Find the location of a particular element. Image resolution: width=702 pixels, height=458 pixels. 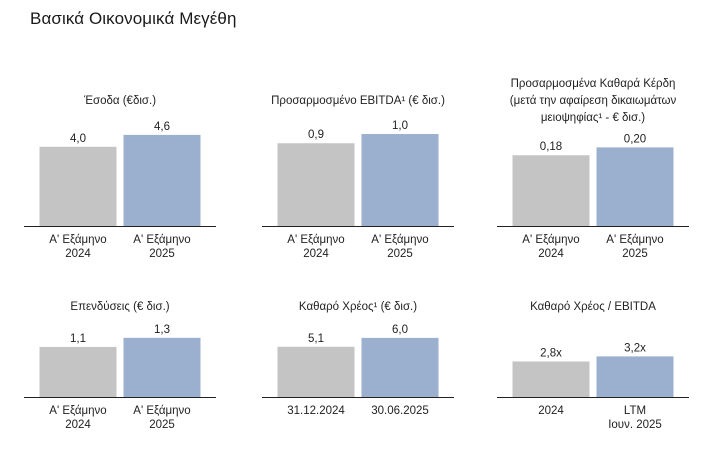

value-label: 4,6 is located at coordinates (162, 127).